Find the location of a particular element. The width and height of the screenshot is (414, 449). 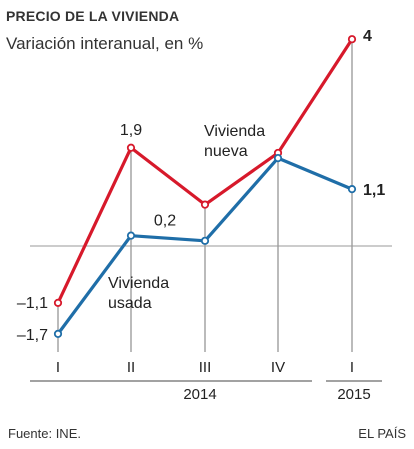

source-note: Fuente: INE. is located at coordinates (44, 433).